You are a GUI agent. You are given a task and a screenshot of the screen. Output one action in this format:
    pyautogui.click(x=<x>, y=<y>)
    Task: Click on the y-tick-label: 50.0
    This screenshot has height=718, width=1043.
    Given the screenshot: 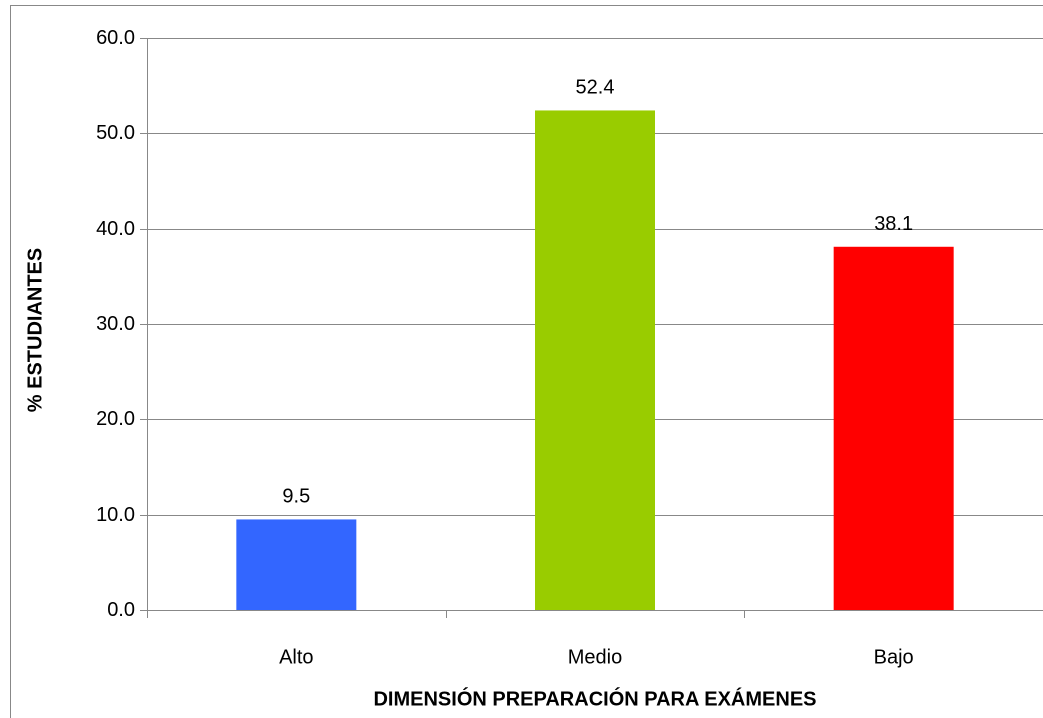 What is the action you would take?
    pyautogui.click(x=115, y=133)
    